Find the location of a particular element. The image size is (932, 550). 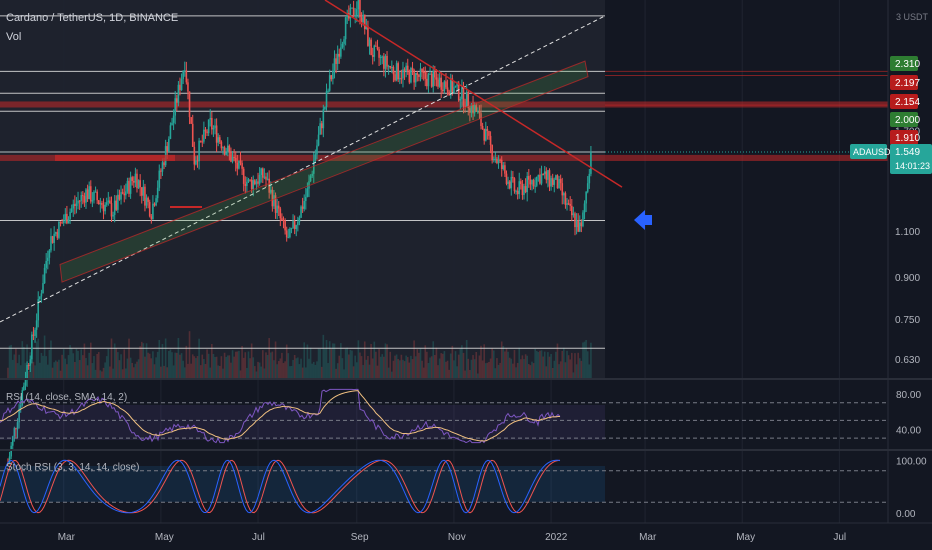

time-axis: Mar May Jul Sep Nov 2022 Mar May Jul is located at coordinates (452, 537).